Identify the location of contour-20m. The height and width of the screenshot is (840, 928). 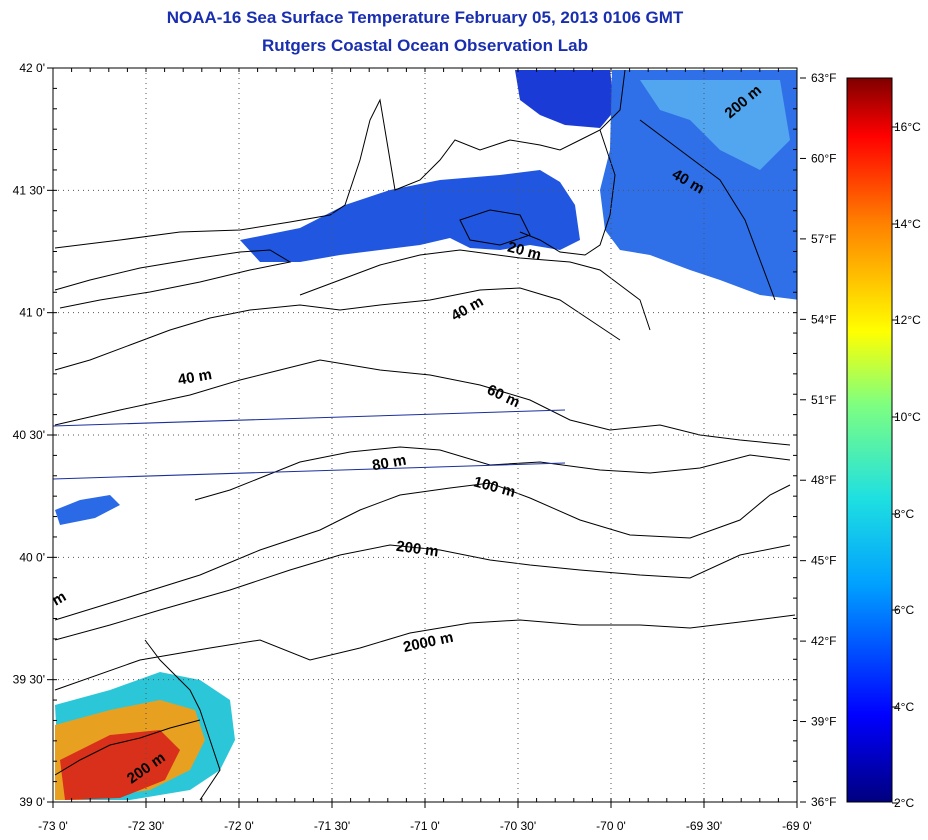
(475, 290).